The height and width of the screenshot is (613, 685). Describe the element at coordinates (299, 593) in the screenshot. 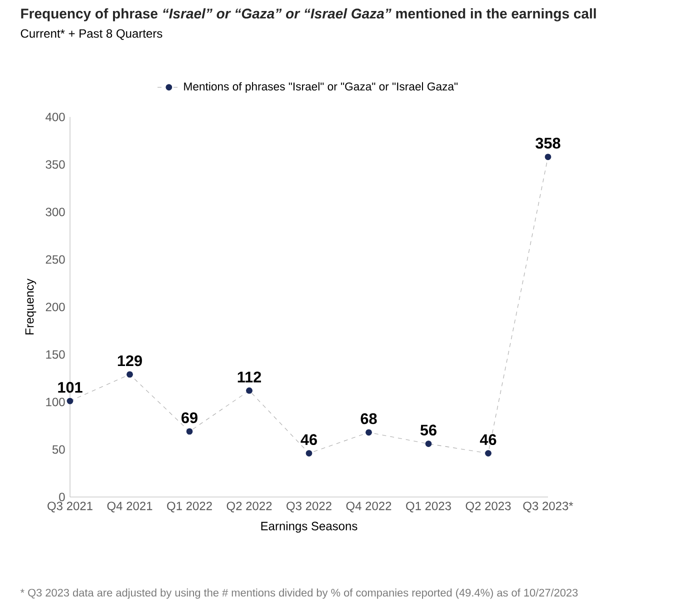

I see `text: * Q3 2023 data are adjusted by using the # mentions divided by % of companies reported (49.4%) as of 10/27/2023` at that location.